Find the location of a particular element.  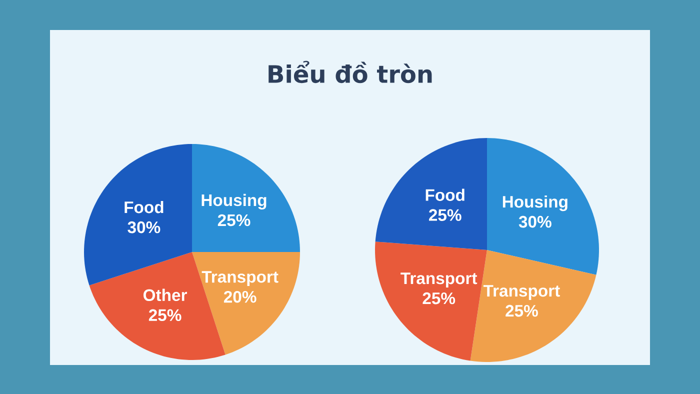

data-label: 20% is located at coordinates (240, 296).